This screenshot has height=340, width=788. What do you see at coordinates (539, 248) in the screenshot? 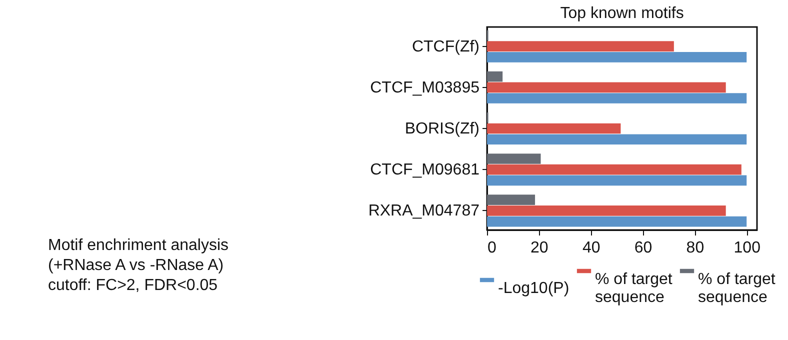
I see `x-tick-label: 20` at bounding box center [539, 248].